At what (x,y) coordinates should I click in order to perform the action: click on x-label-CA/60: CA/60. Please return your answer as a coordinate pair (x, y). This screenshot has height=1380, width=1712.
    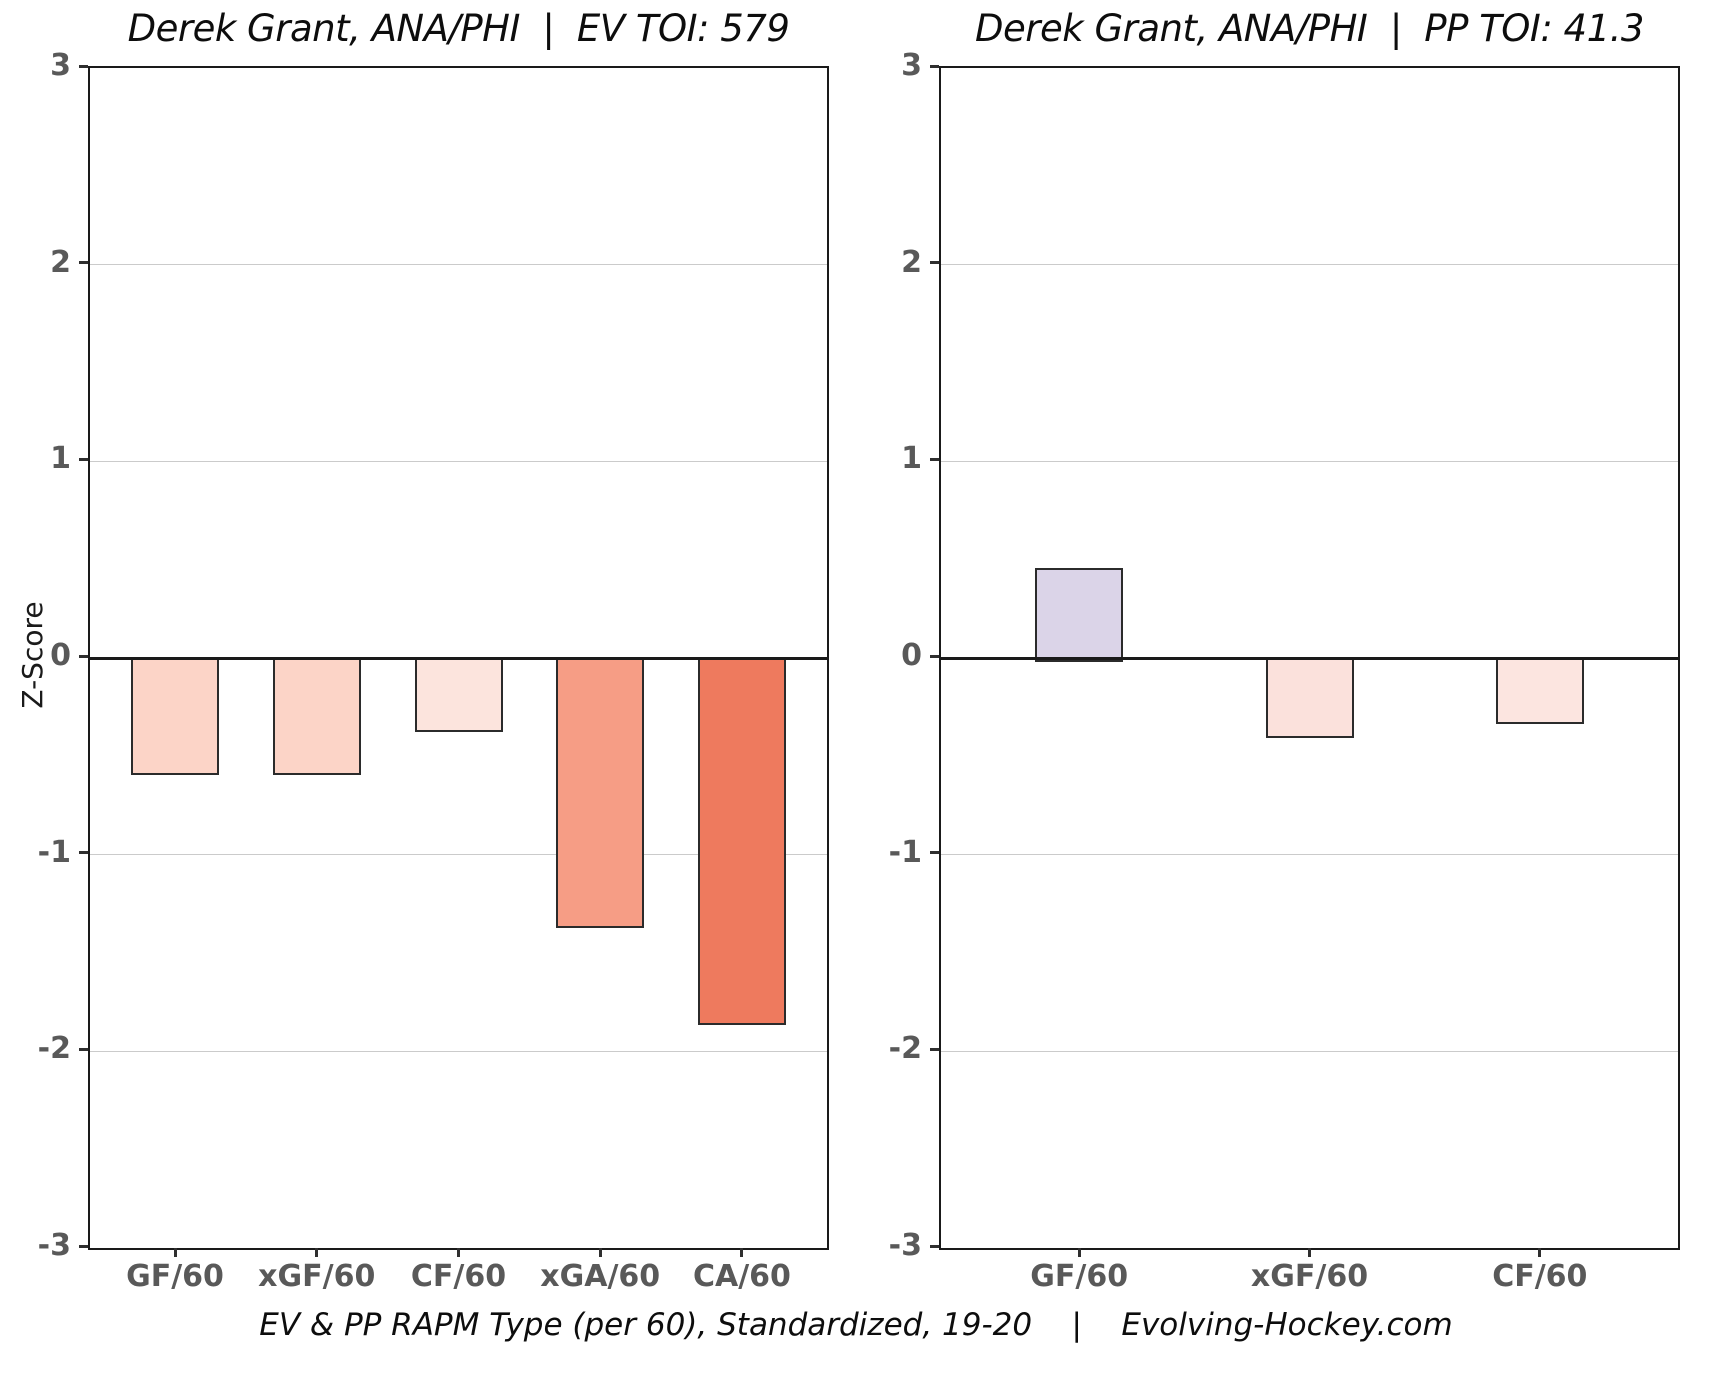
    Looking at the image, I should click on (741, 1276).